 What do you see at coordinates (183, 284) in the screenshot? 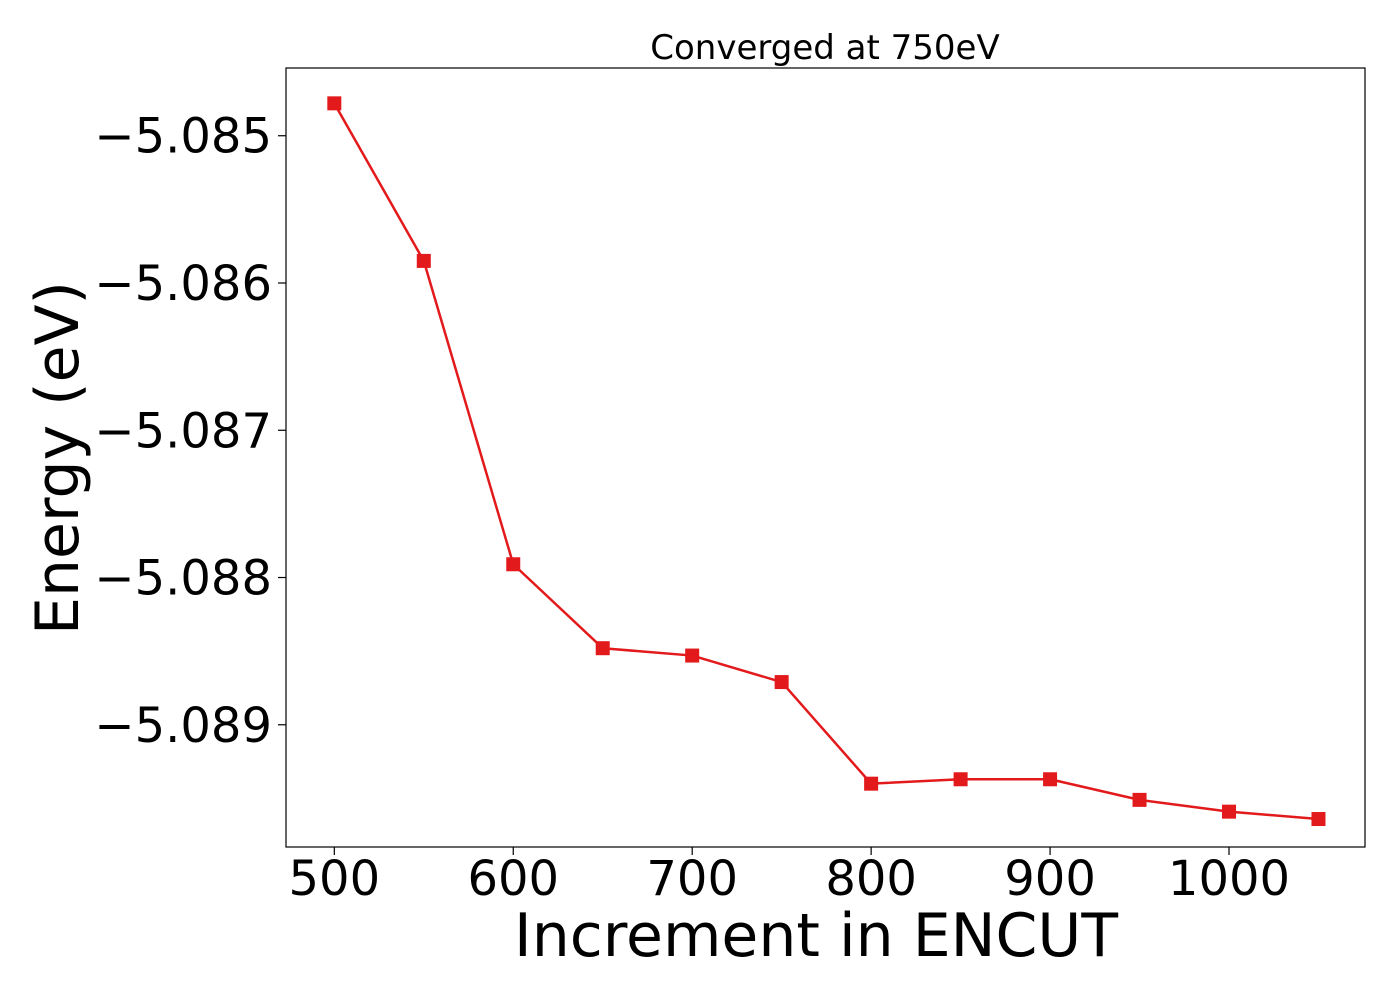
I see `y-tick-label: −5.086` at bounding box center [183, 284].